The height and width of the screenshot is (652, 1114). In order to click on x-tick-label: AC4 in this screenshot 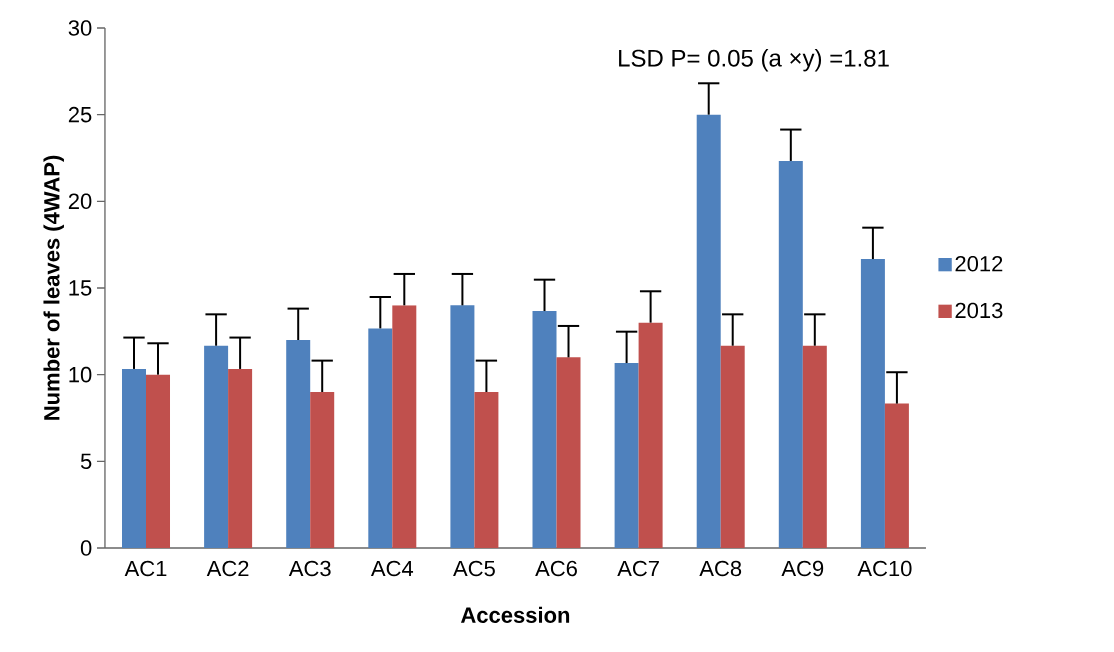, I will do `click(392, 568)`.